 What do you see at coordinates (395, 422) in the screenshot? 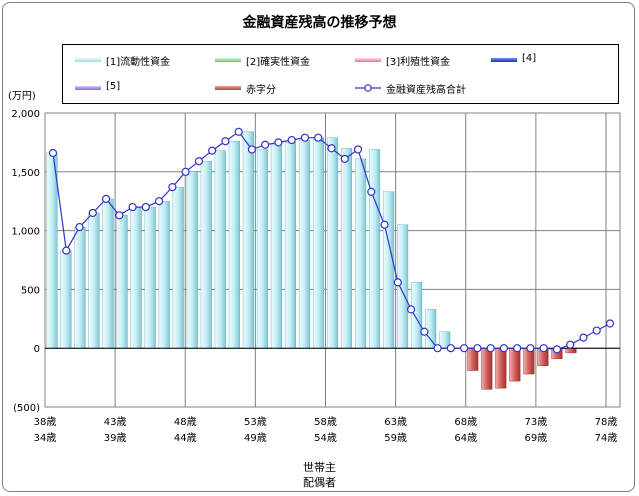
I see `x-tick-label-primary: 63歳` at bounding box center [395, 422].